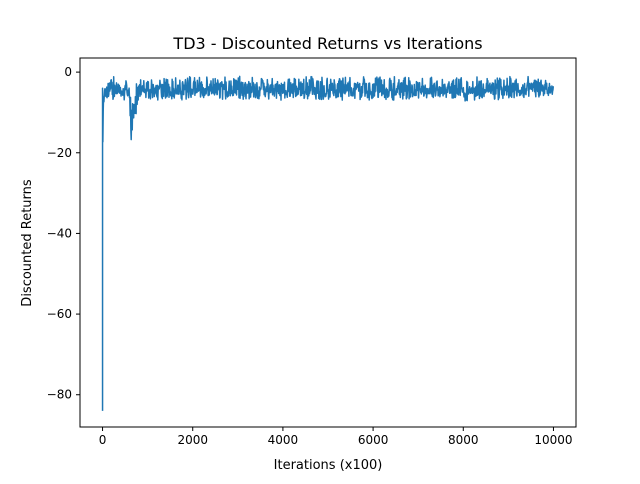  I want to click on x-tick-label: 4000, so click(283, 440).